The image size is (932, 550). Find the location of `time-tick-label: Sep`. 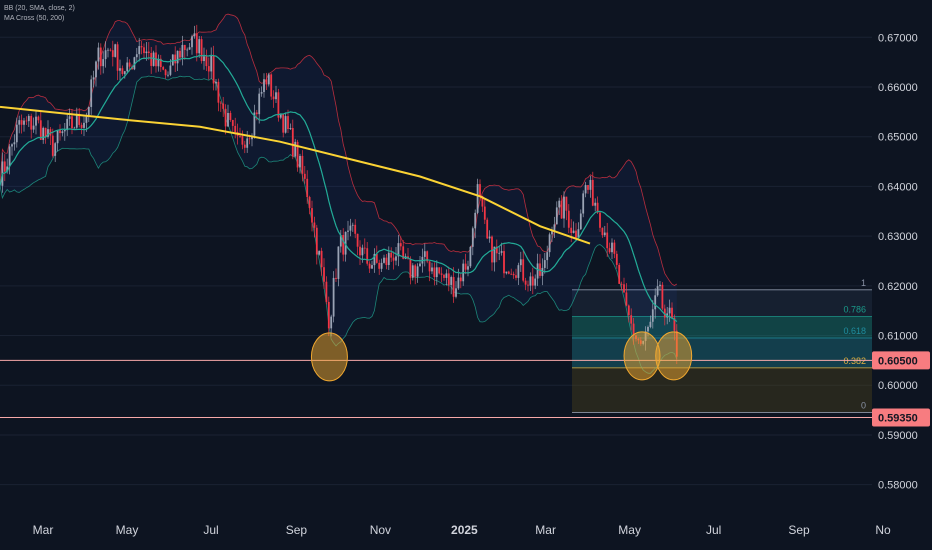

time-tick-label: Sep is located at coordinates (799, 530).